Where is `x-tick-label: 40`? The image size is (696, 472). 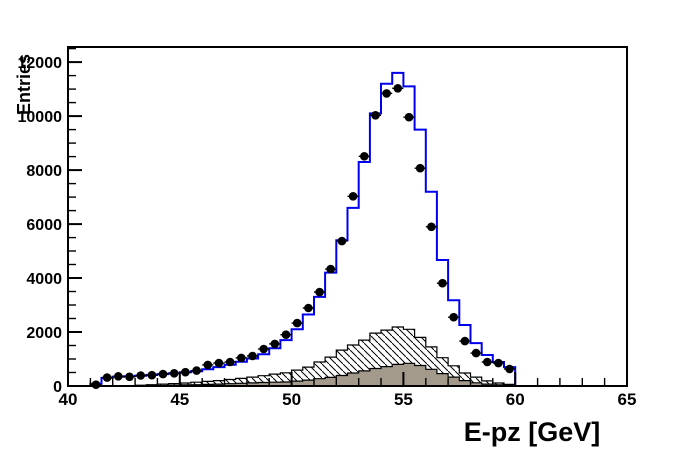
x-tick-label: 40 is located at coordinates (68, 399).